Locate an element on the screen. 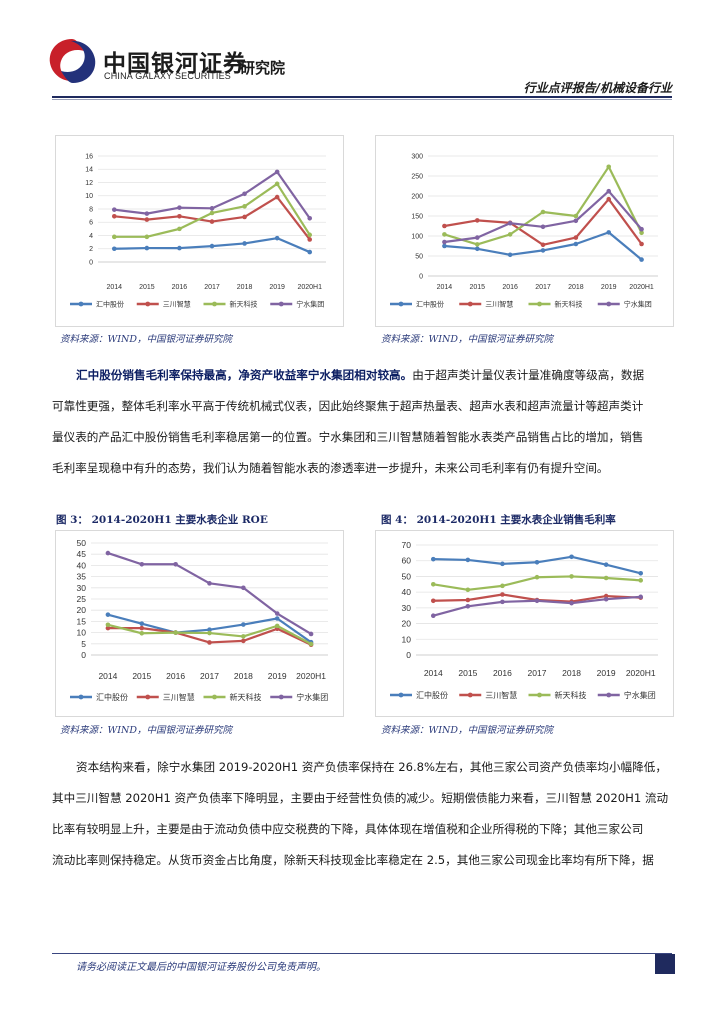  y-tick-label: 40 is located at coordinates (407, 592).